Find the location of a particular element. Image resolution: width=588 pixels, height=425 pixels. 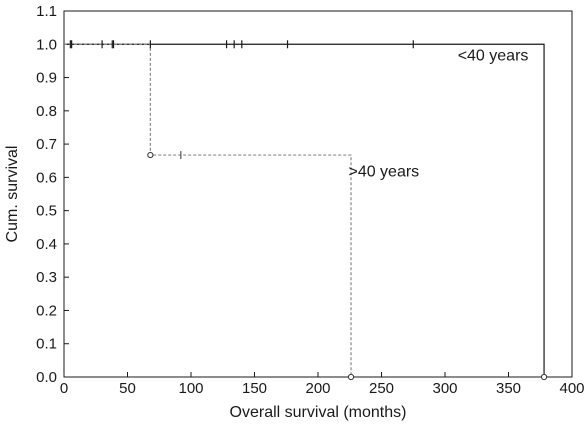

x-tick-label: 250 is located at coordinates (381, 388).